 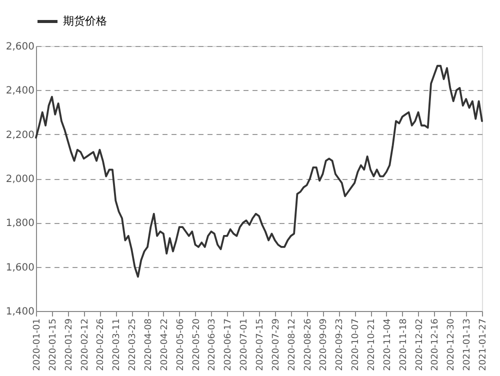 I want to click on x-tick-label: 2020-09-23, so click(x=340, y=344).